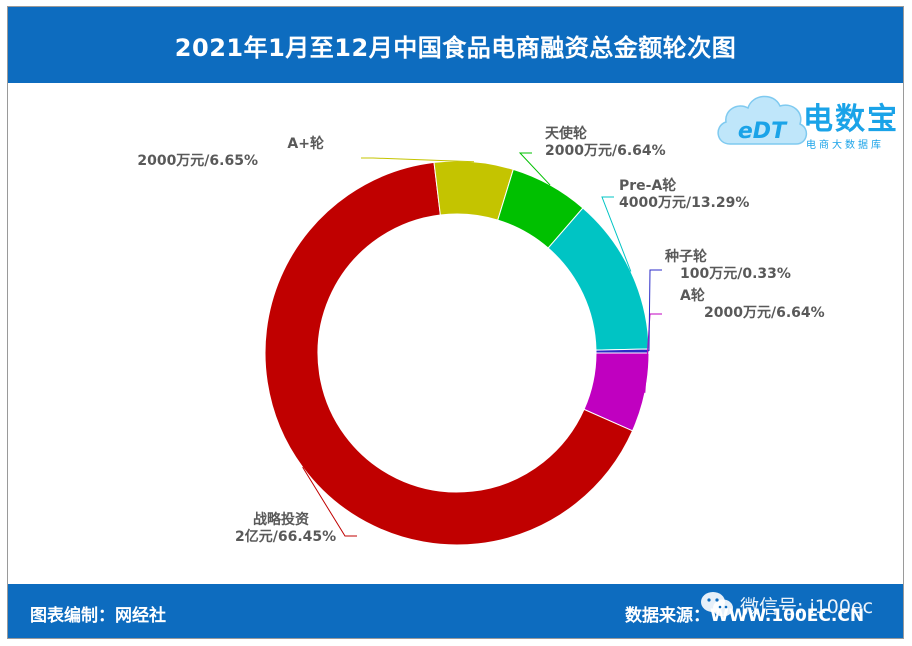 This screenshot has width=912, height=646. I want to click on slice-name-label: A轮, so click(692, 295).